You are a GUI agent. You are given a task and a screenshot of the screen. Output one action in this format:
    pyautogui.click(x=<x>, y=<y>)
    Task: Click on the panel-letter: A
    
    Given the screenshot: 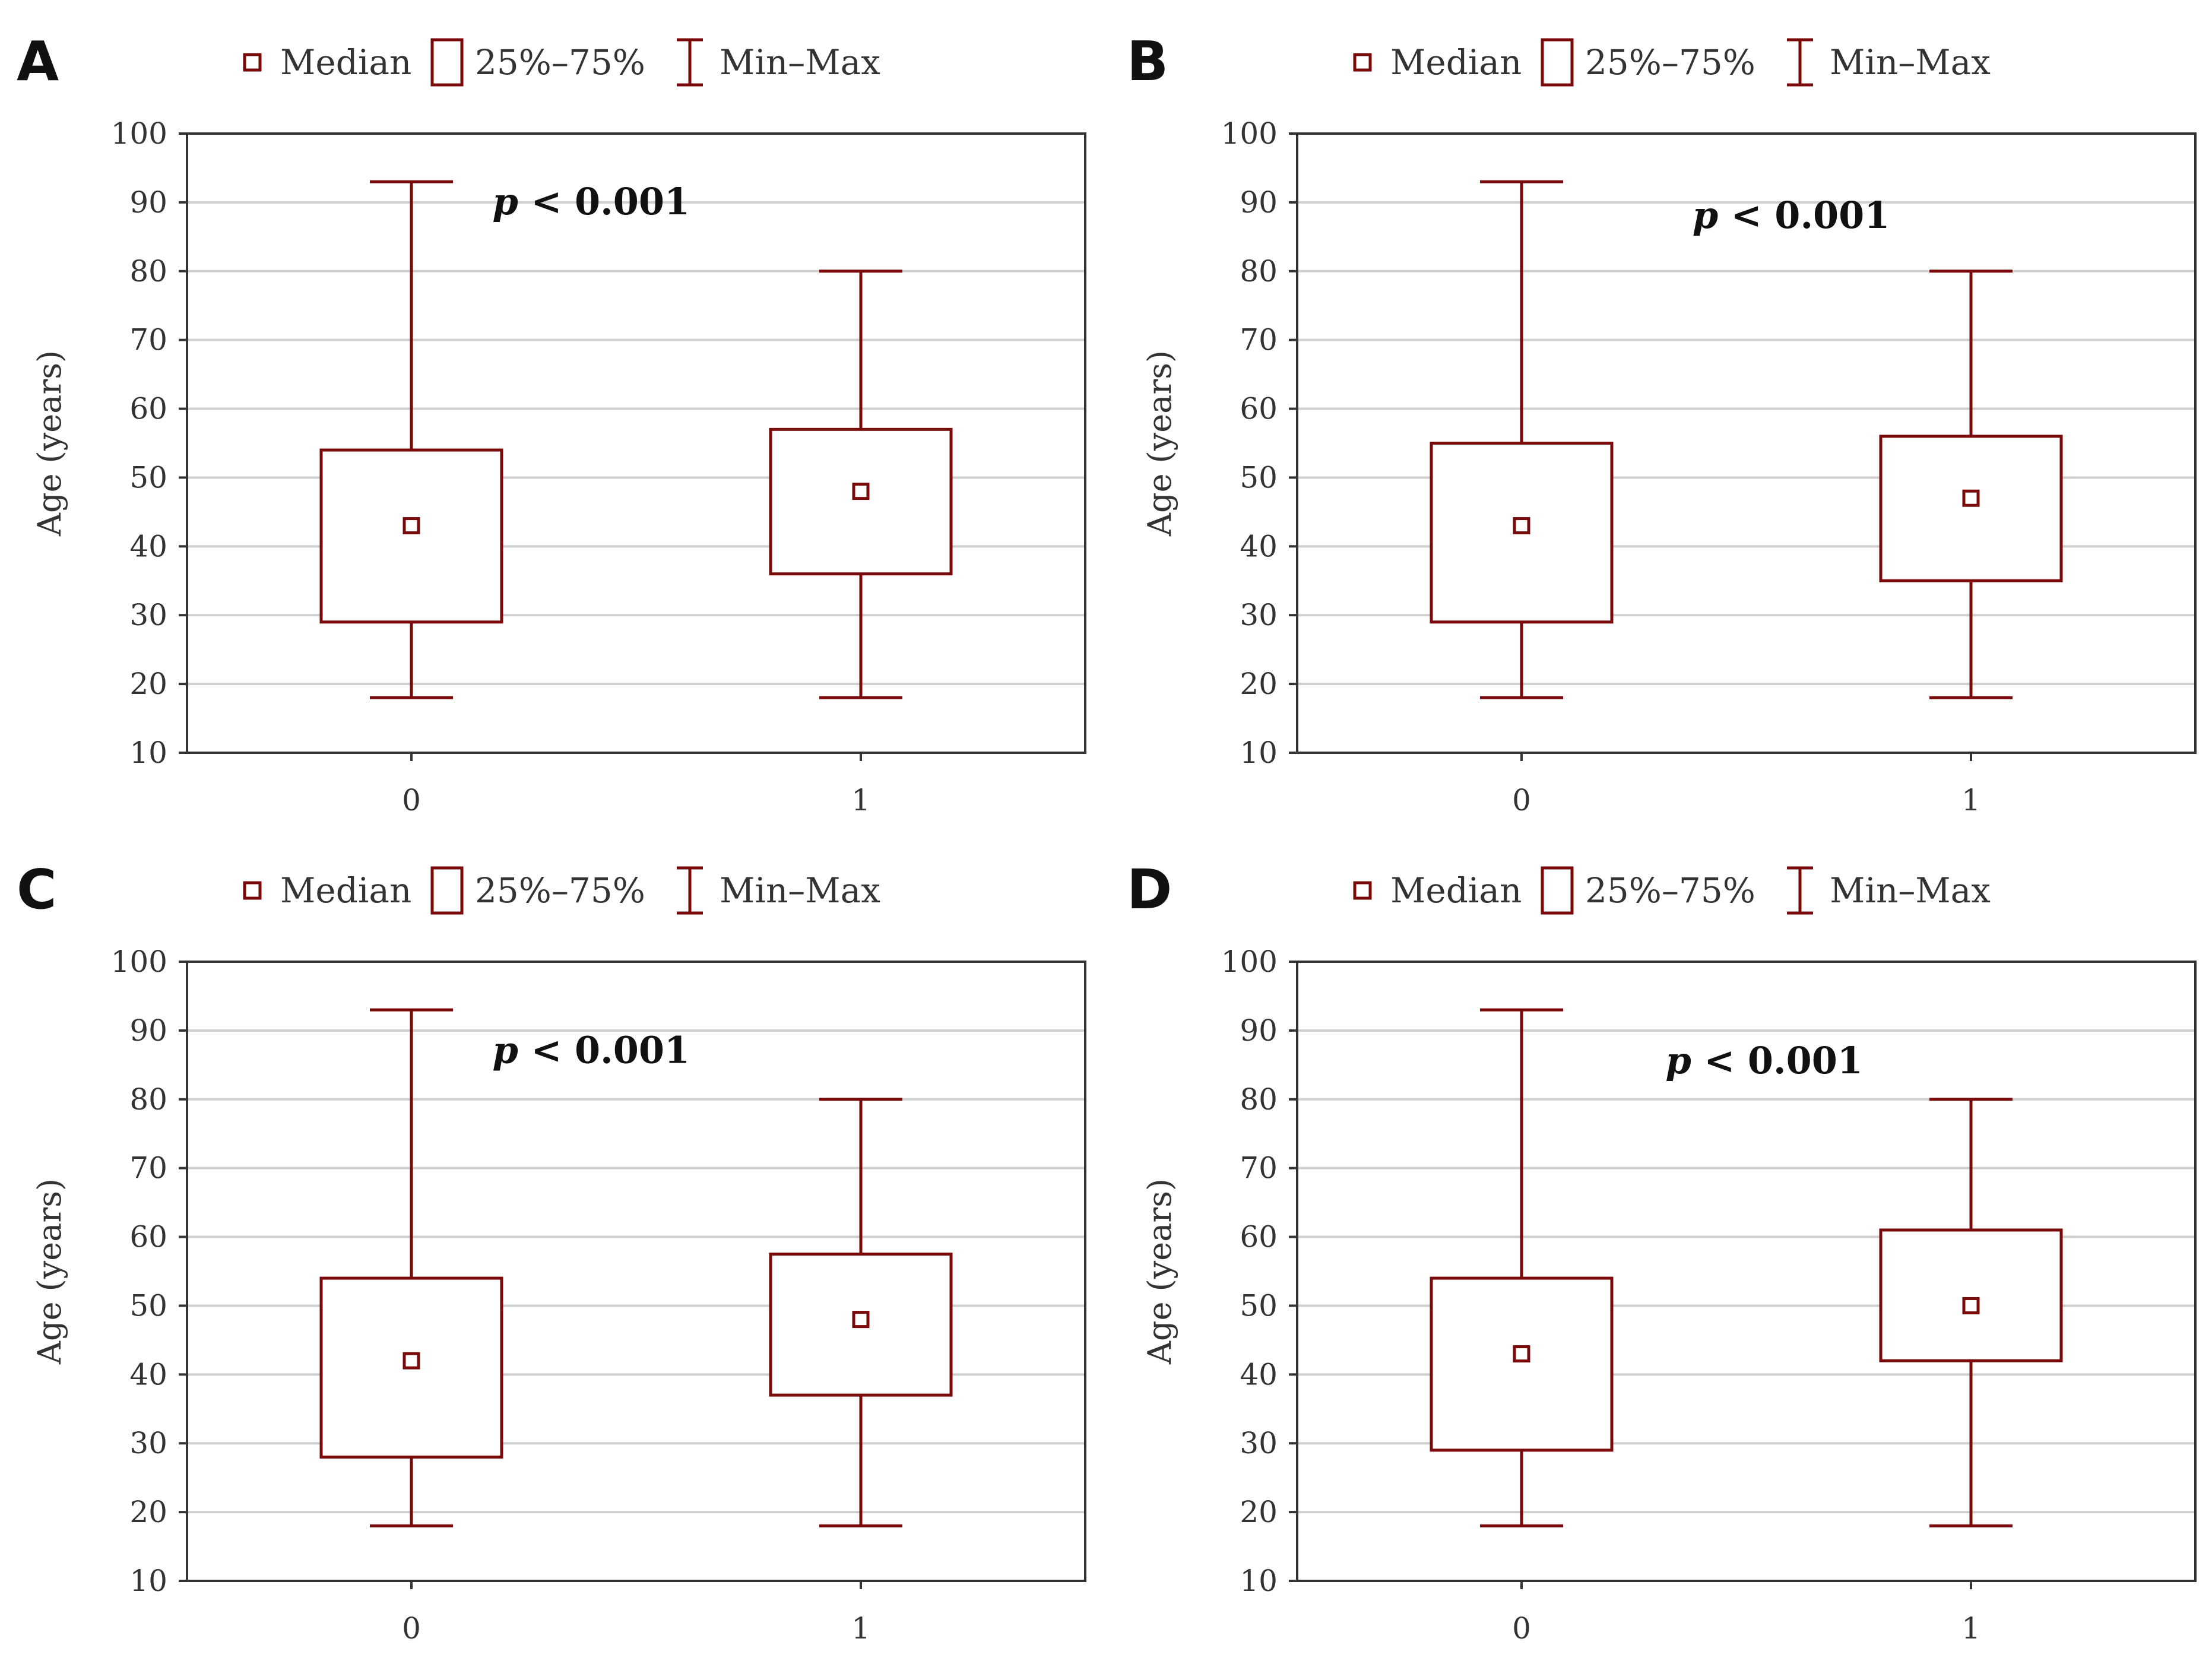 What is the action you would take?
    pyautogui.click(x=38, y=61)
    